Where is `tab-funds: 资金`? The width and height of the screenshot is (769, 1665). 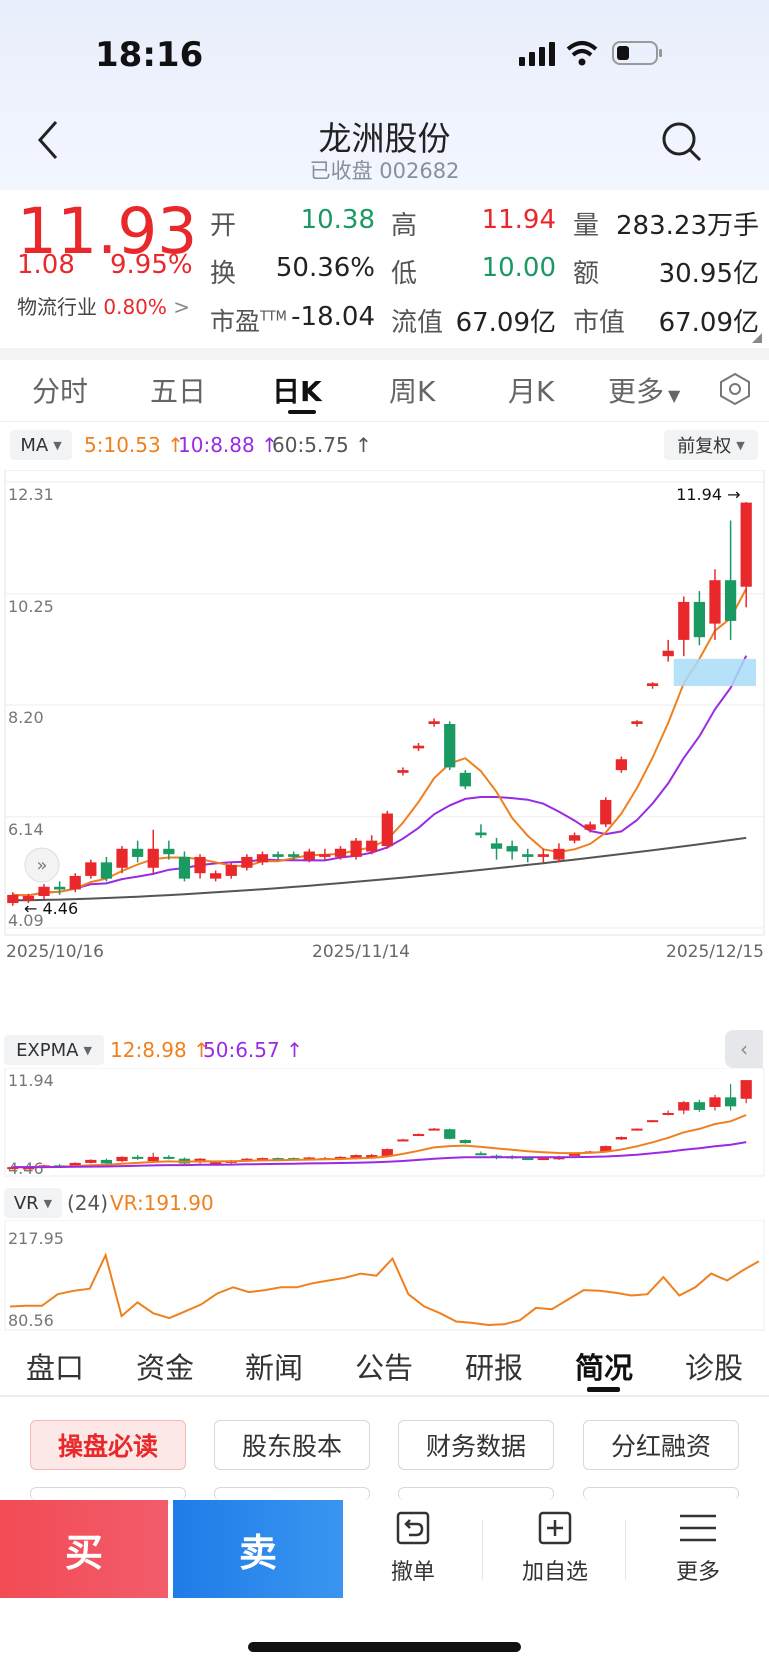
tab-funds: 资金 is located at coordinates (165, 1368).